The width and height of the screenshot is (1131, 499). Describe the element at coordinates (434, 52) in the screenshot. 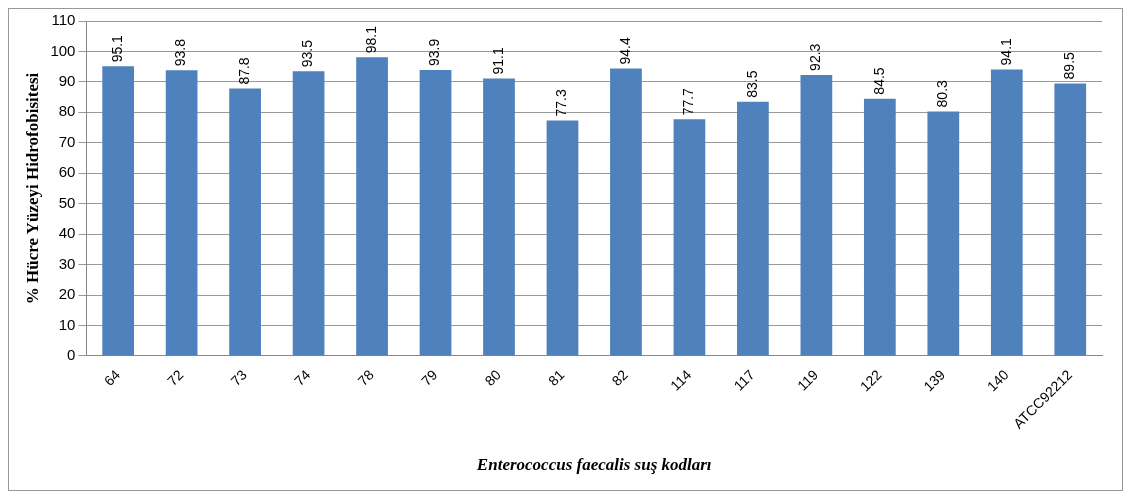

I see `data-label: 93.9` at that location.